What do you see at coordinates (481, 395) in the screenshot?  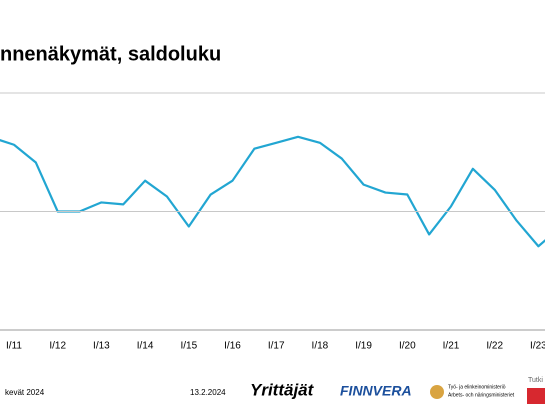 I see `ministry-sv: Arbets- och näringsministeriet` at bounding box center [481, 395].